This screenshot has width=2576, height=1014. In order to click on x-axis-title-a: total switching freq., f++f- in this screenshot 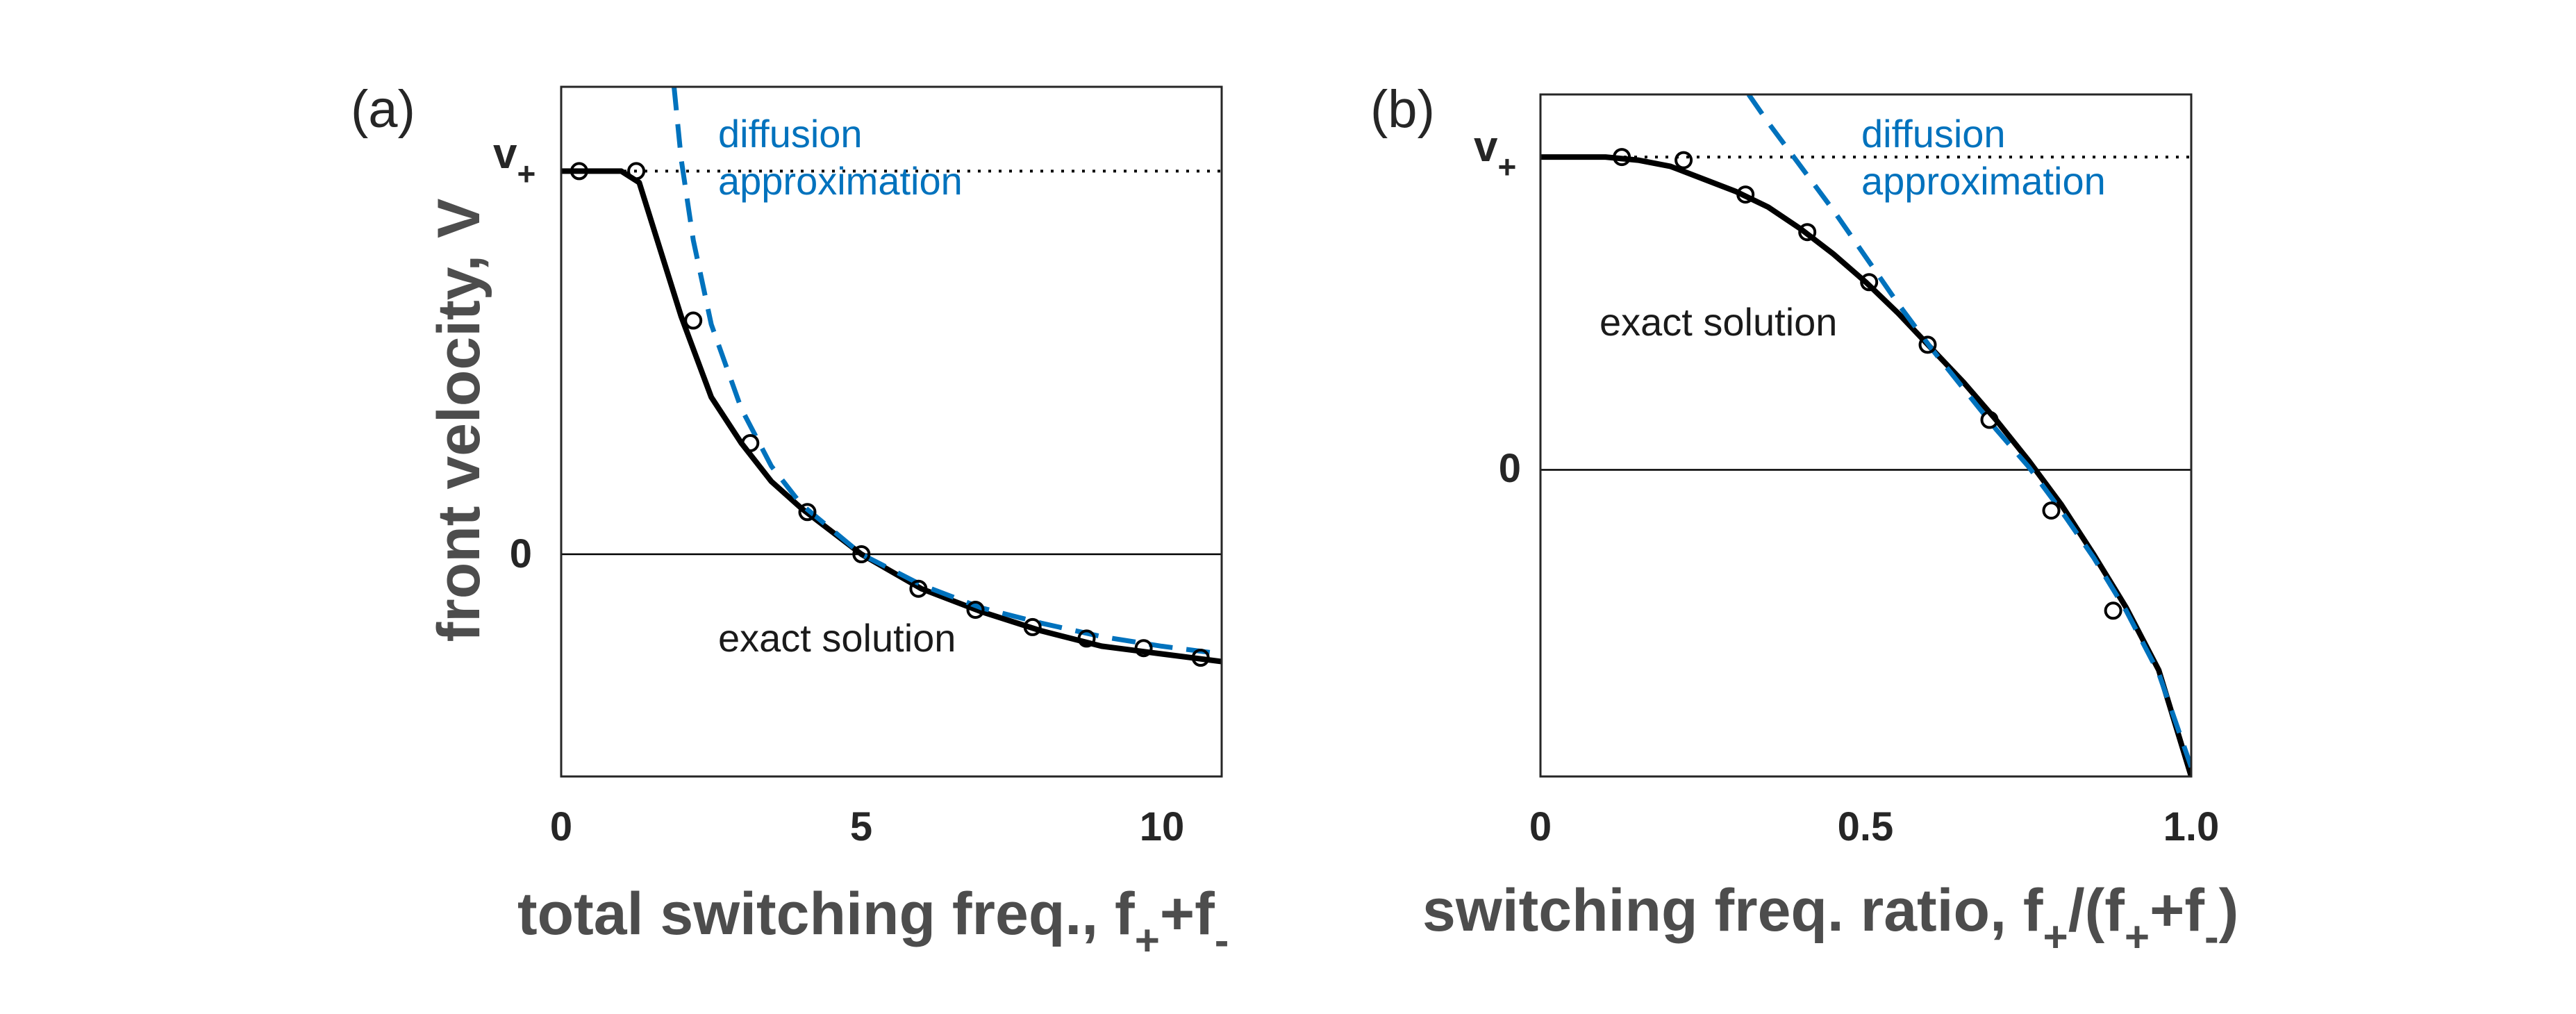, I will do `click(873, 923)`.